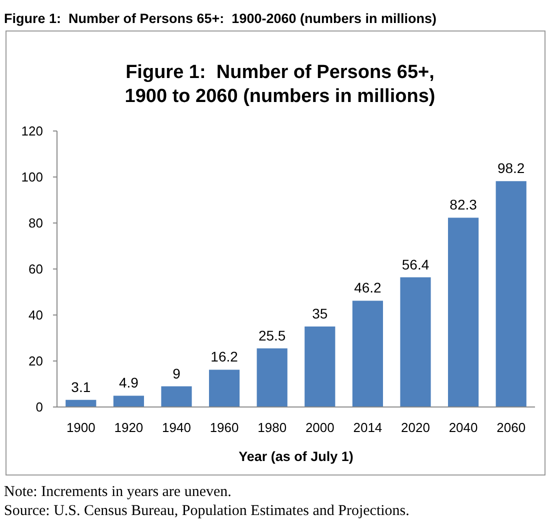 The width and height of the screenshot is (553, 519). I want to click on x-tick-label: 2040, so click(463, 427).